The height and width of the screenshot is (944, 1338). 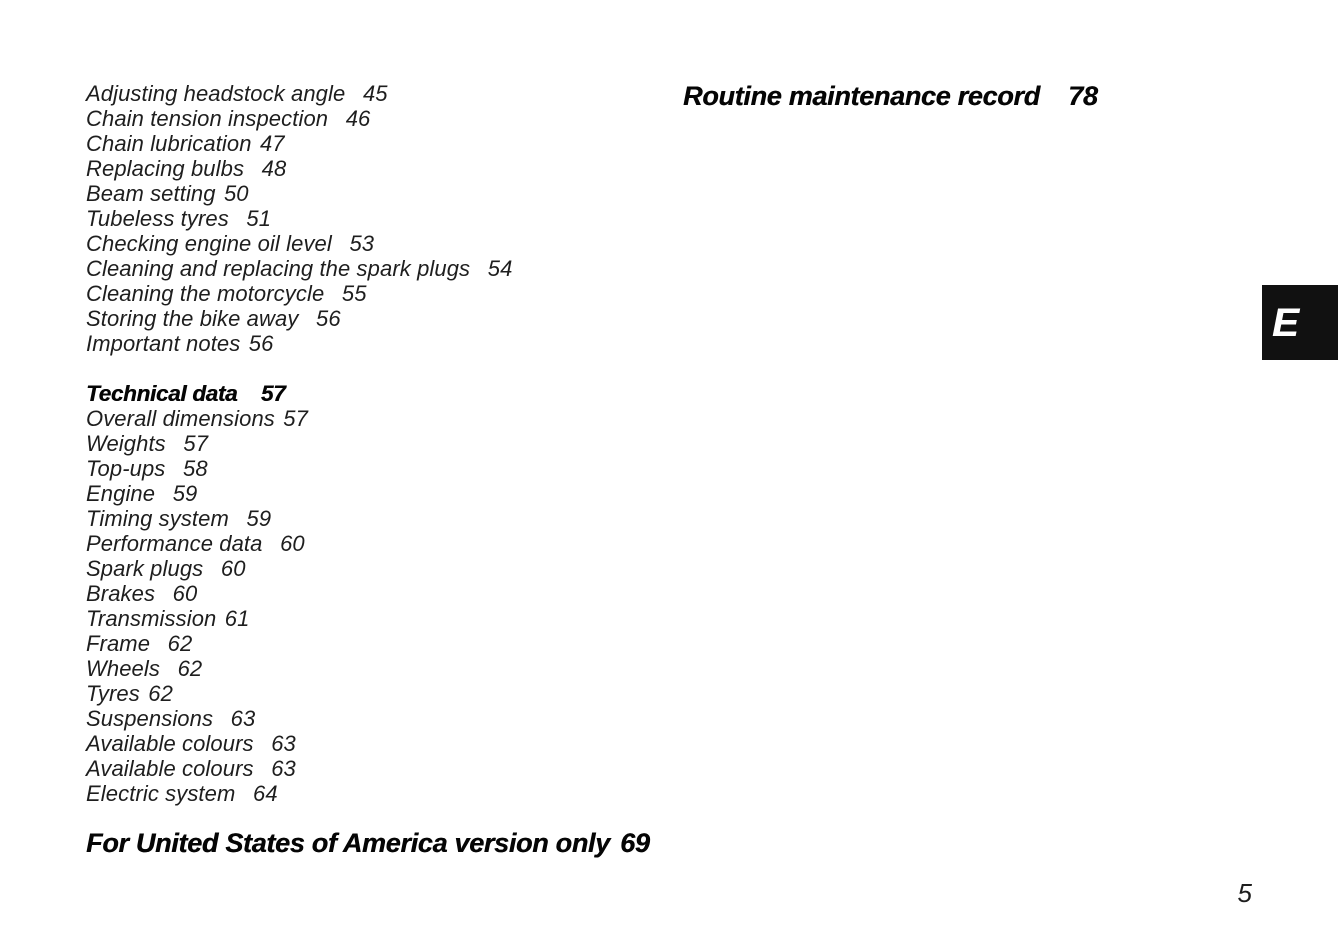 I want to click on toc-entry: Engine 59, so click(x=368, y=493).